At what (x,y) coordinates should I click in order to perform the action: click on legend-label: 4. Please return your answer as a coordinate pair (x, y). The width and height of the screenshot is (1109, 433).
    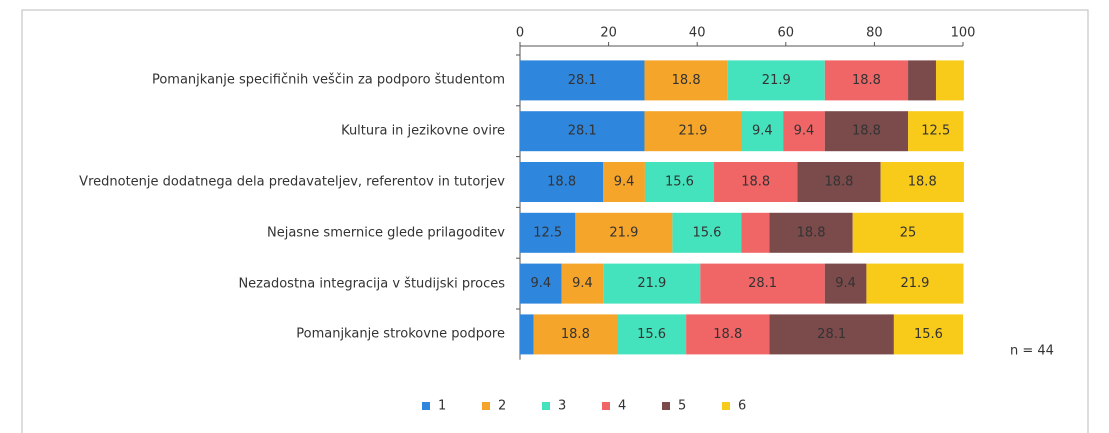
    Looking at the image, I should click on (622, 406).